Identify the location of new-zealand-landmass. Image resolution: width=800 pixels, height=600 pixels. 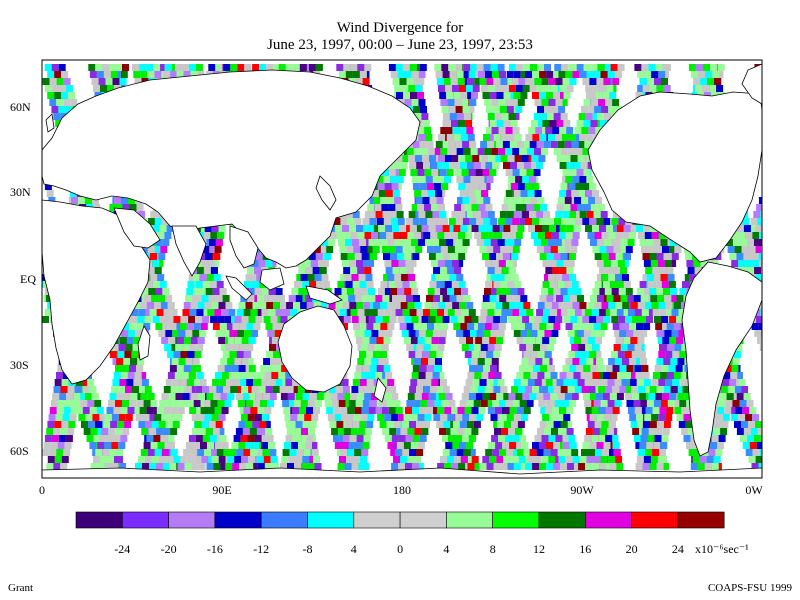
(380, 390).